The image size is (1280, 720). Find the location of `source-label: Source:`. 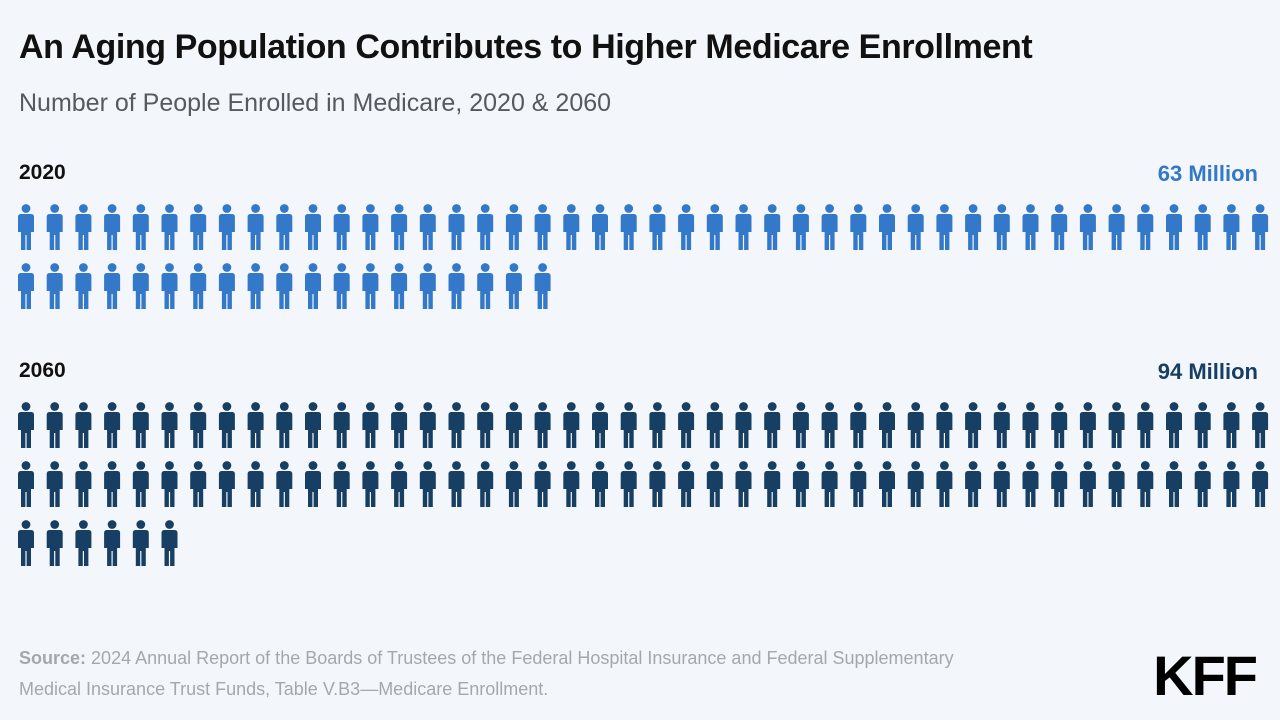

source-label: Source: is located at coordinates (53, 658).